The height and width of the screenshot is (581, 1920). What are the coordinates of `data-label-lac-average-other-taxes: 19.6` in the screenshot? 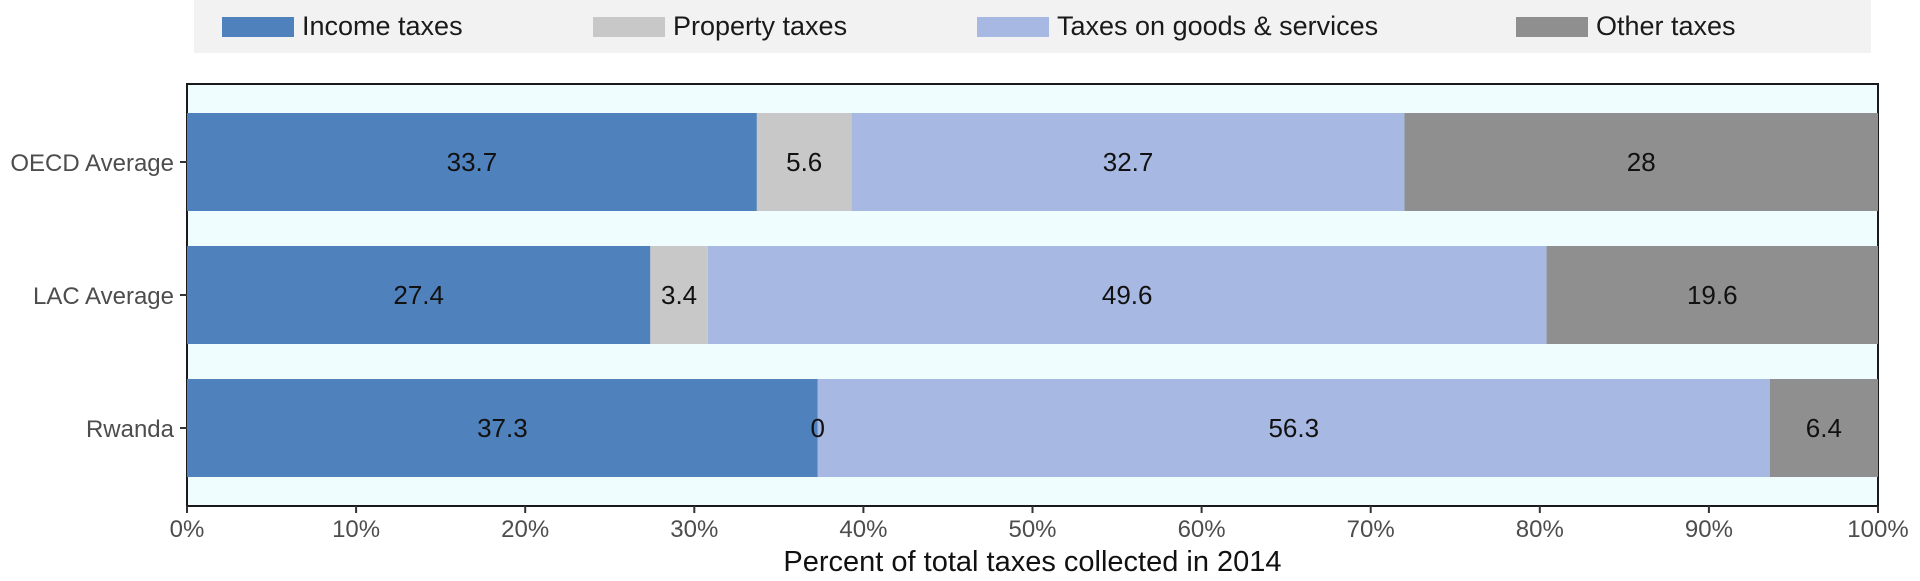 It's located at (1712, 295).